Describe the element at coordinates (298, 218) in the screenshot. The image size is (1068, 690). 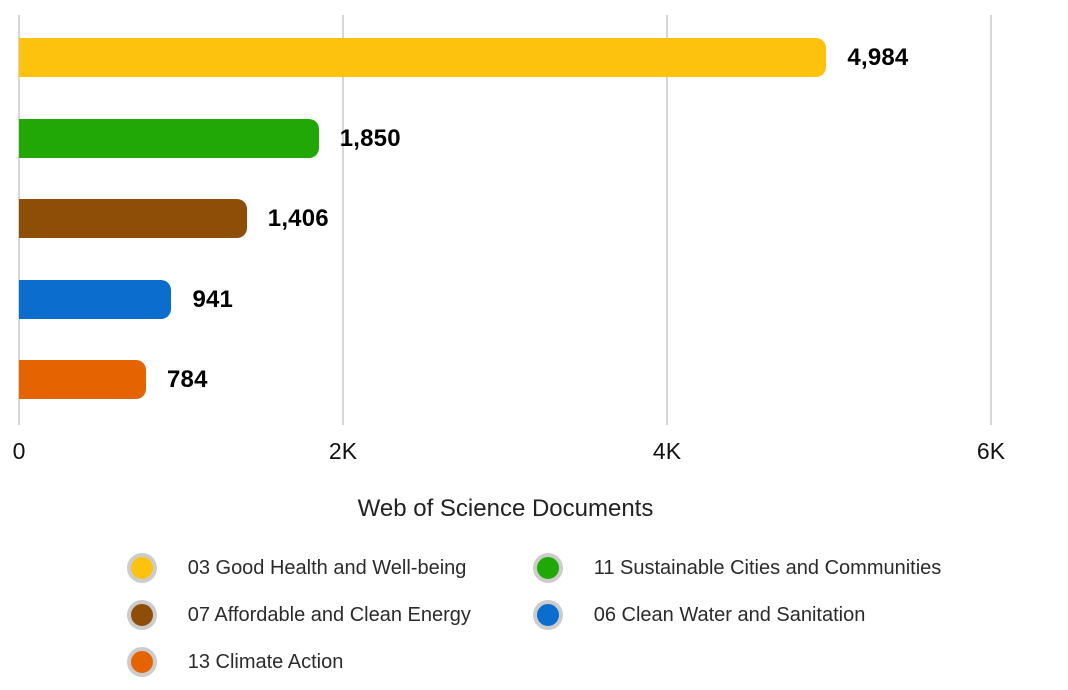
I see `bar-value-label: 1,406` at that location.